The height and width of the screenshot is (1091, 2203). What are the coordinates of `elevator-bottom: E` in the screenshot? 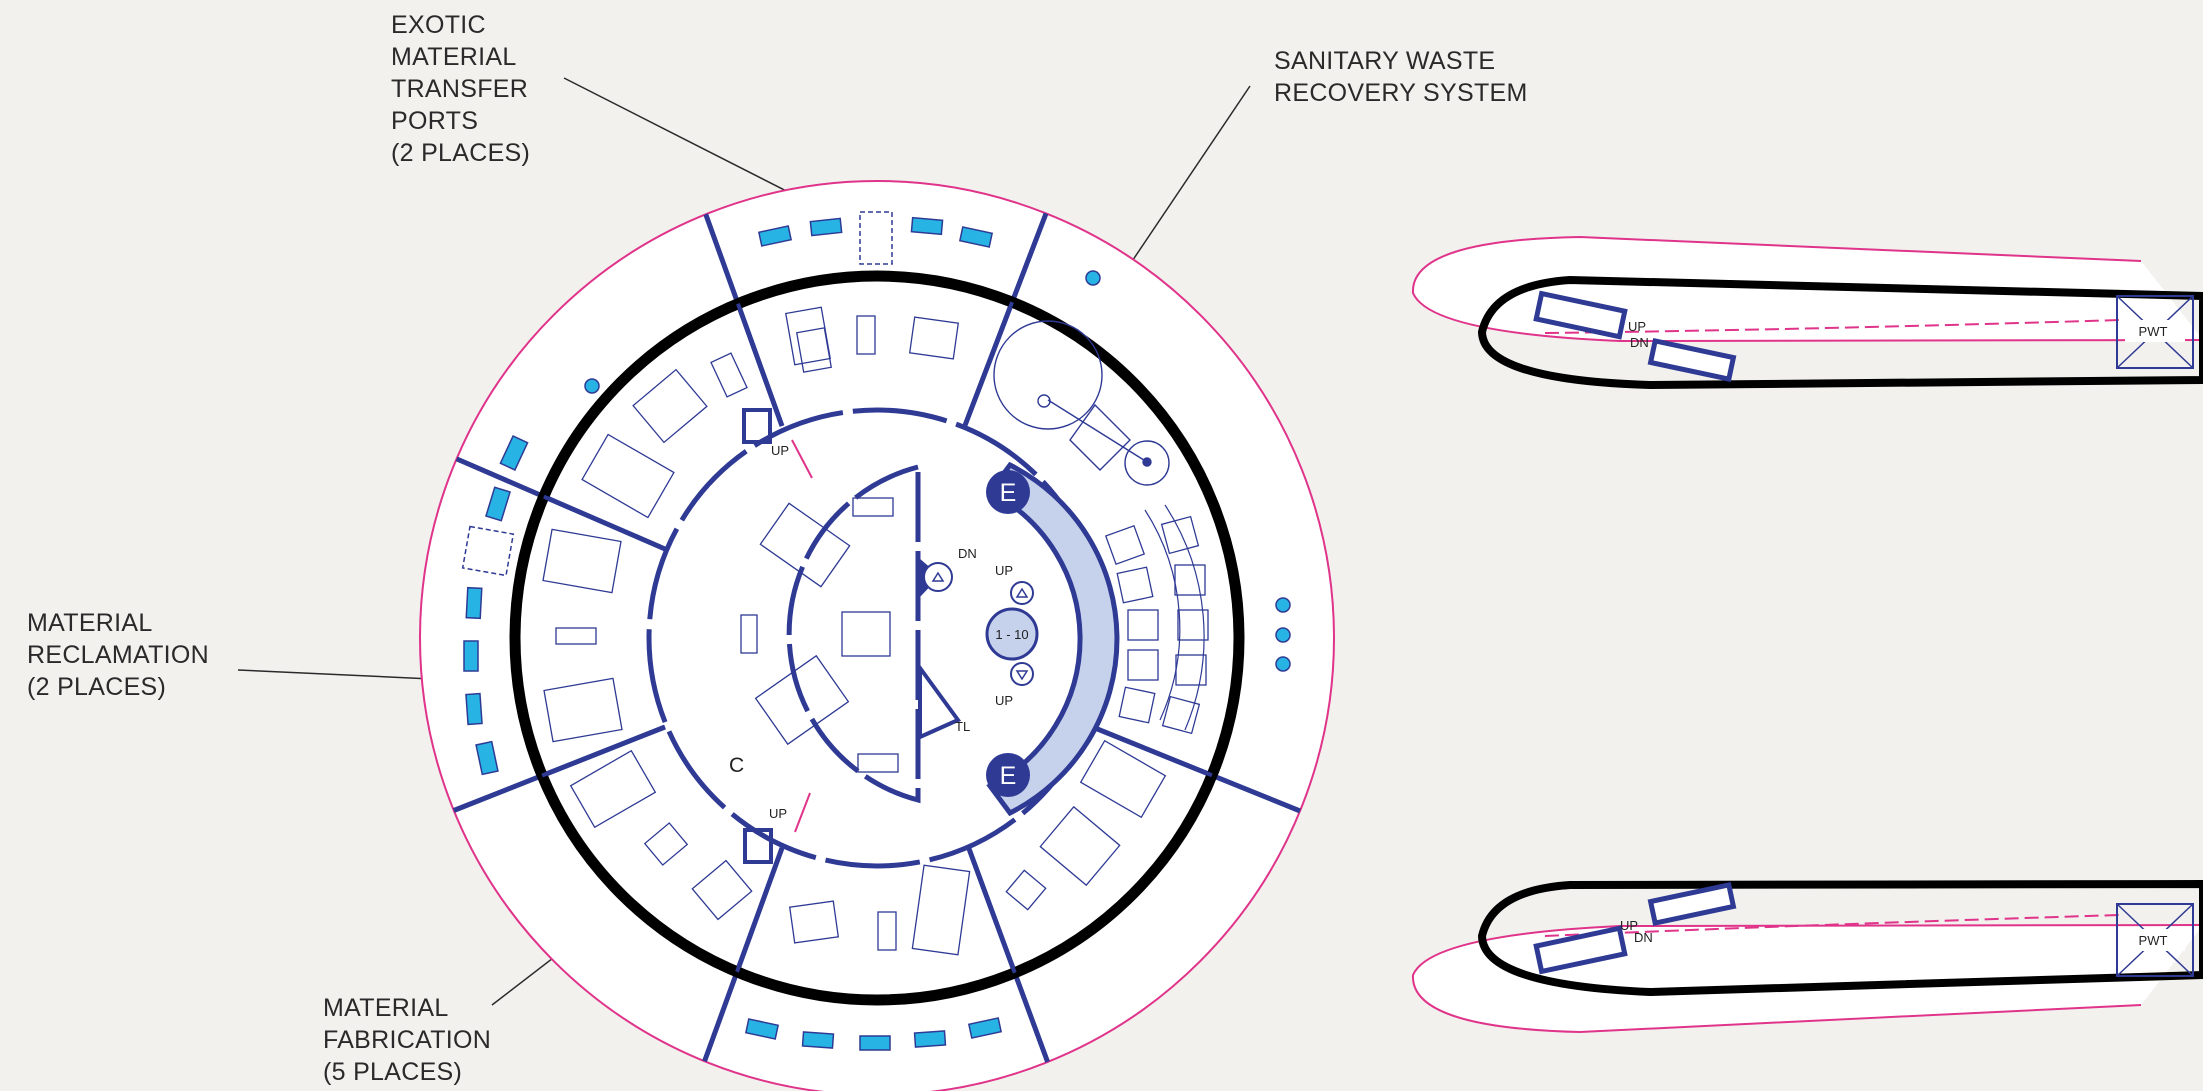 It's located at (1008, 775).